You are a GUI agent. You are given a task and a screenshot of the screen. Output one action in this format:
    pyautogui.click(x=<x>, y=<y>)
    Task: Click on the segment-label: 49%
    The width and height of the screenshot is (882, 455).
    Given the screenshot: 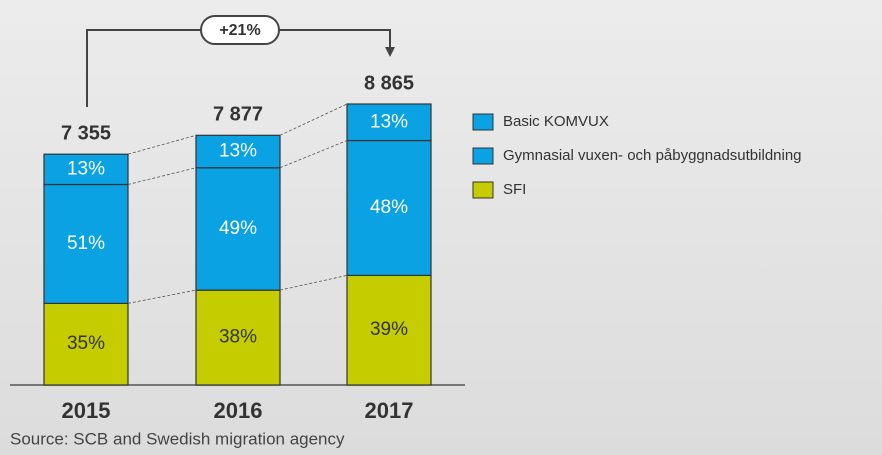 What is the action you would take?
    pyautogui.click(x=238, y=228)
    